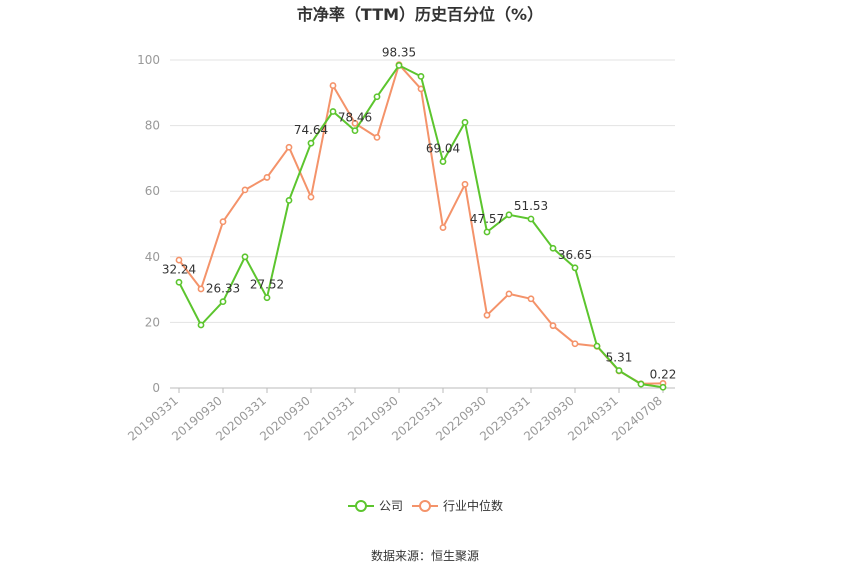  Describe the element at coordinates (473, 505) in the screenshot. I see `legend-label: 行业中位数` at that location.